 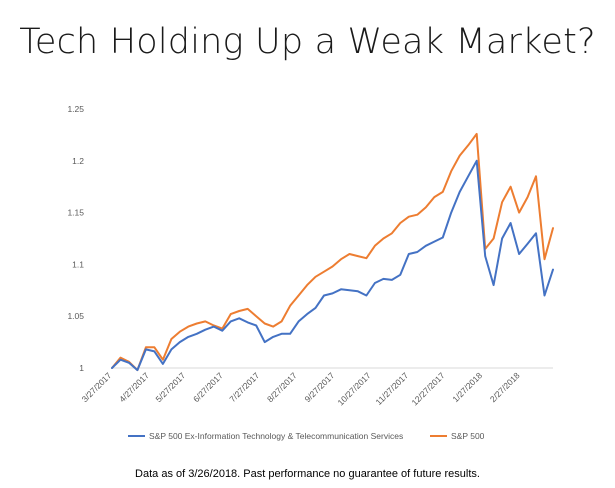 What do you see at coordinates (75, 238) in the screenshot?
I see `y-axis-ticks: 1 1.05 1.1 1.15 1.2 1.25` at bounding box center [75, 238].